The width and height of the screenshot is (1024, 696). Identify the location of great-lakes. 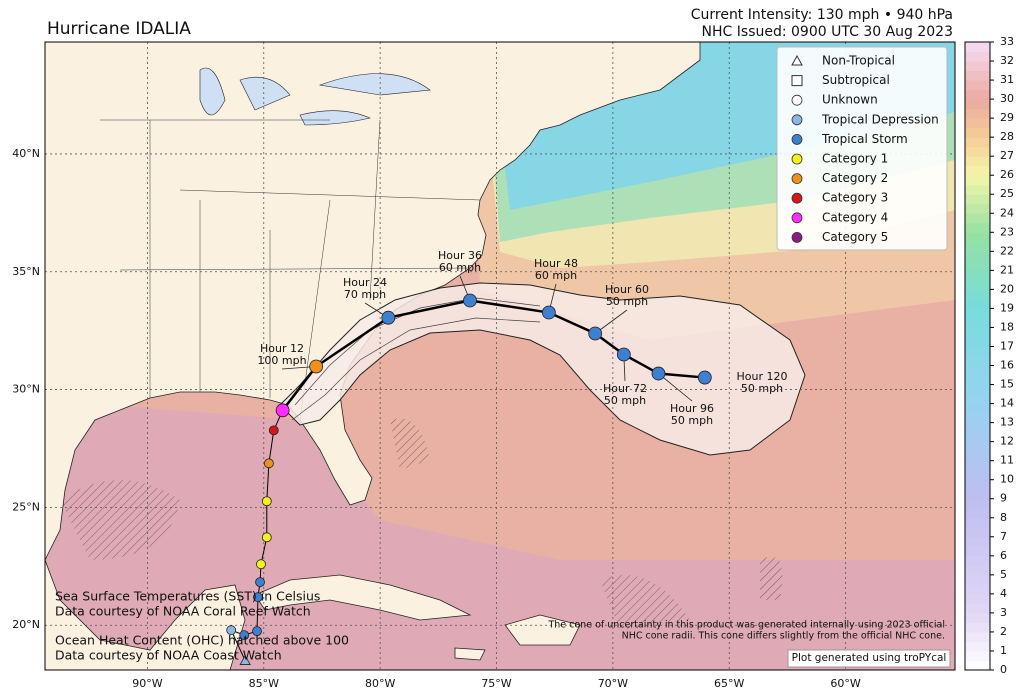
(315, 96).